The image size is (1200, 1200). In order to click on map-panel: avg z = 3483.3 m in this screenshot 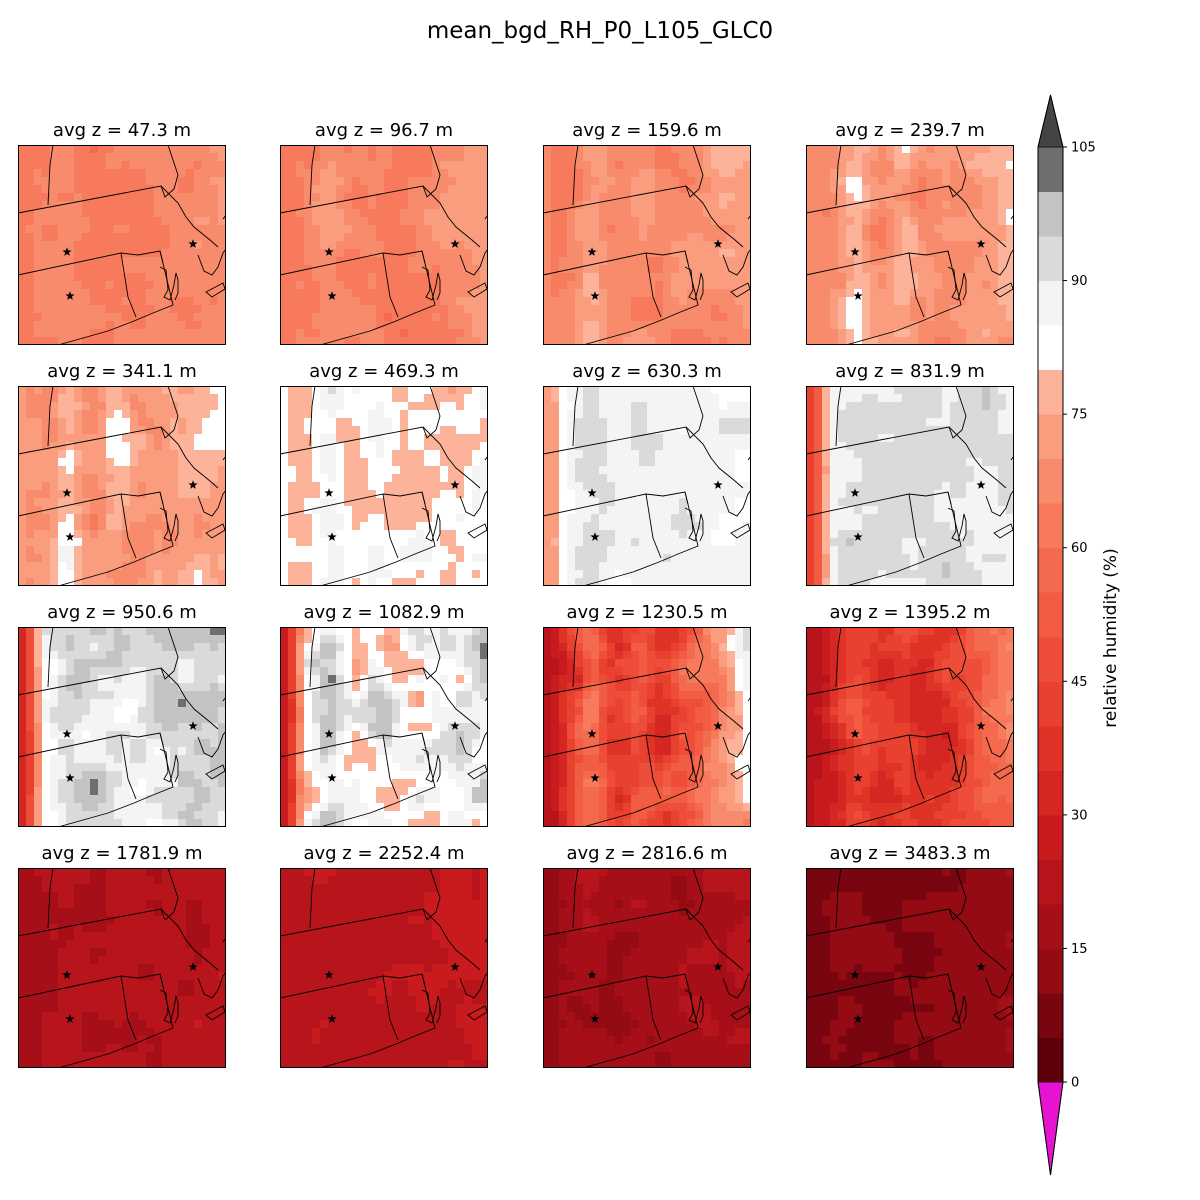, I will do `click(910, 955)`.